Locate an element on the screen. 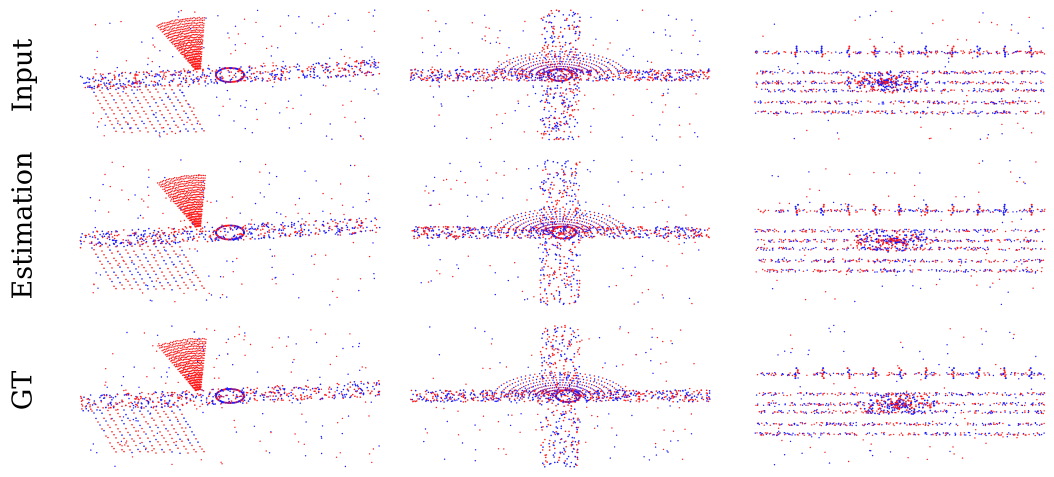  row-label-input-text: Input is located at coordinates (23, 75).